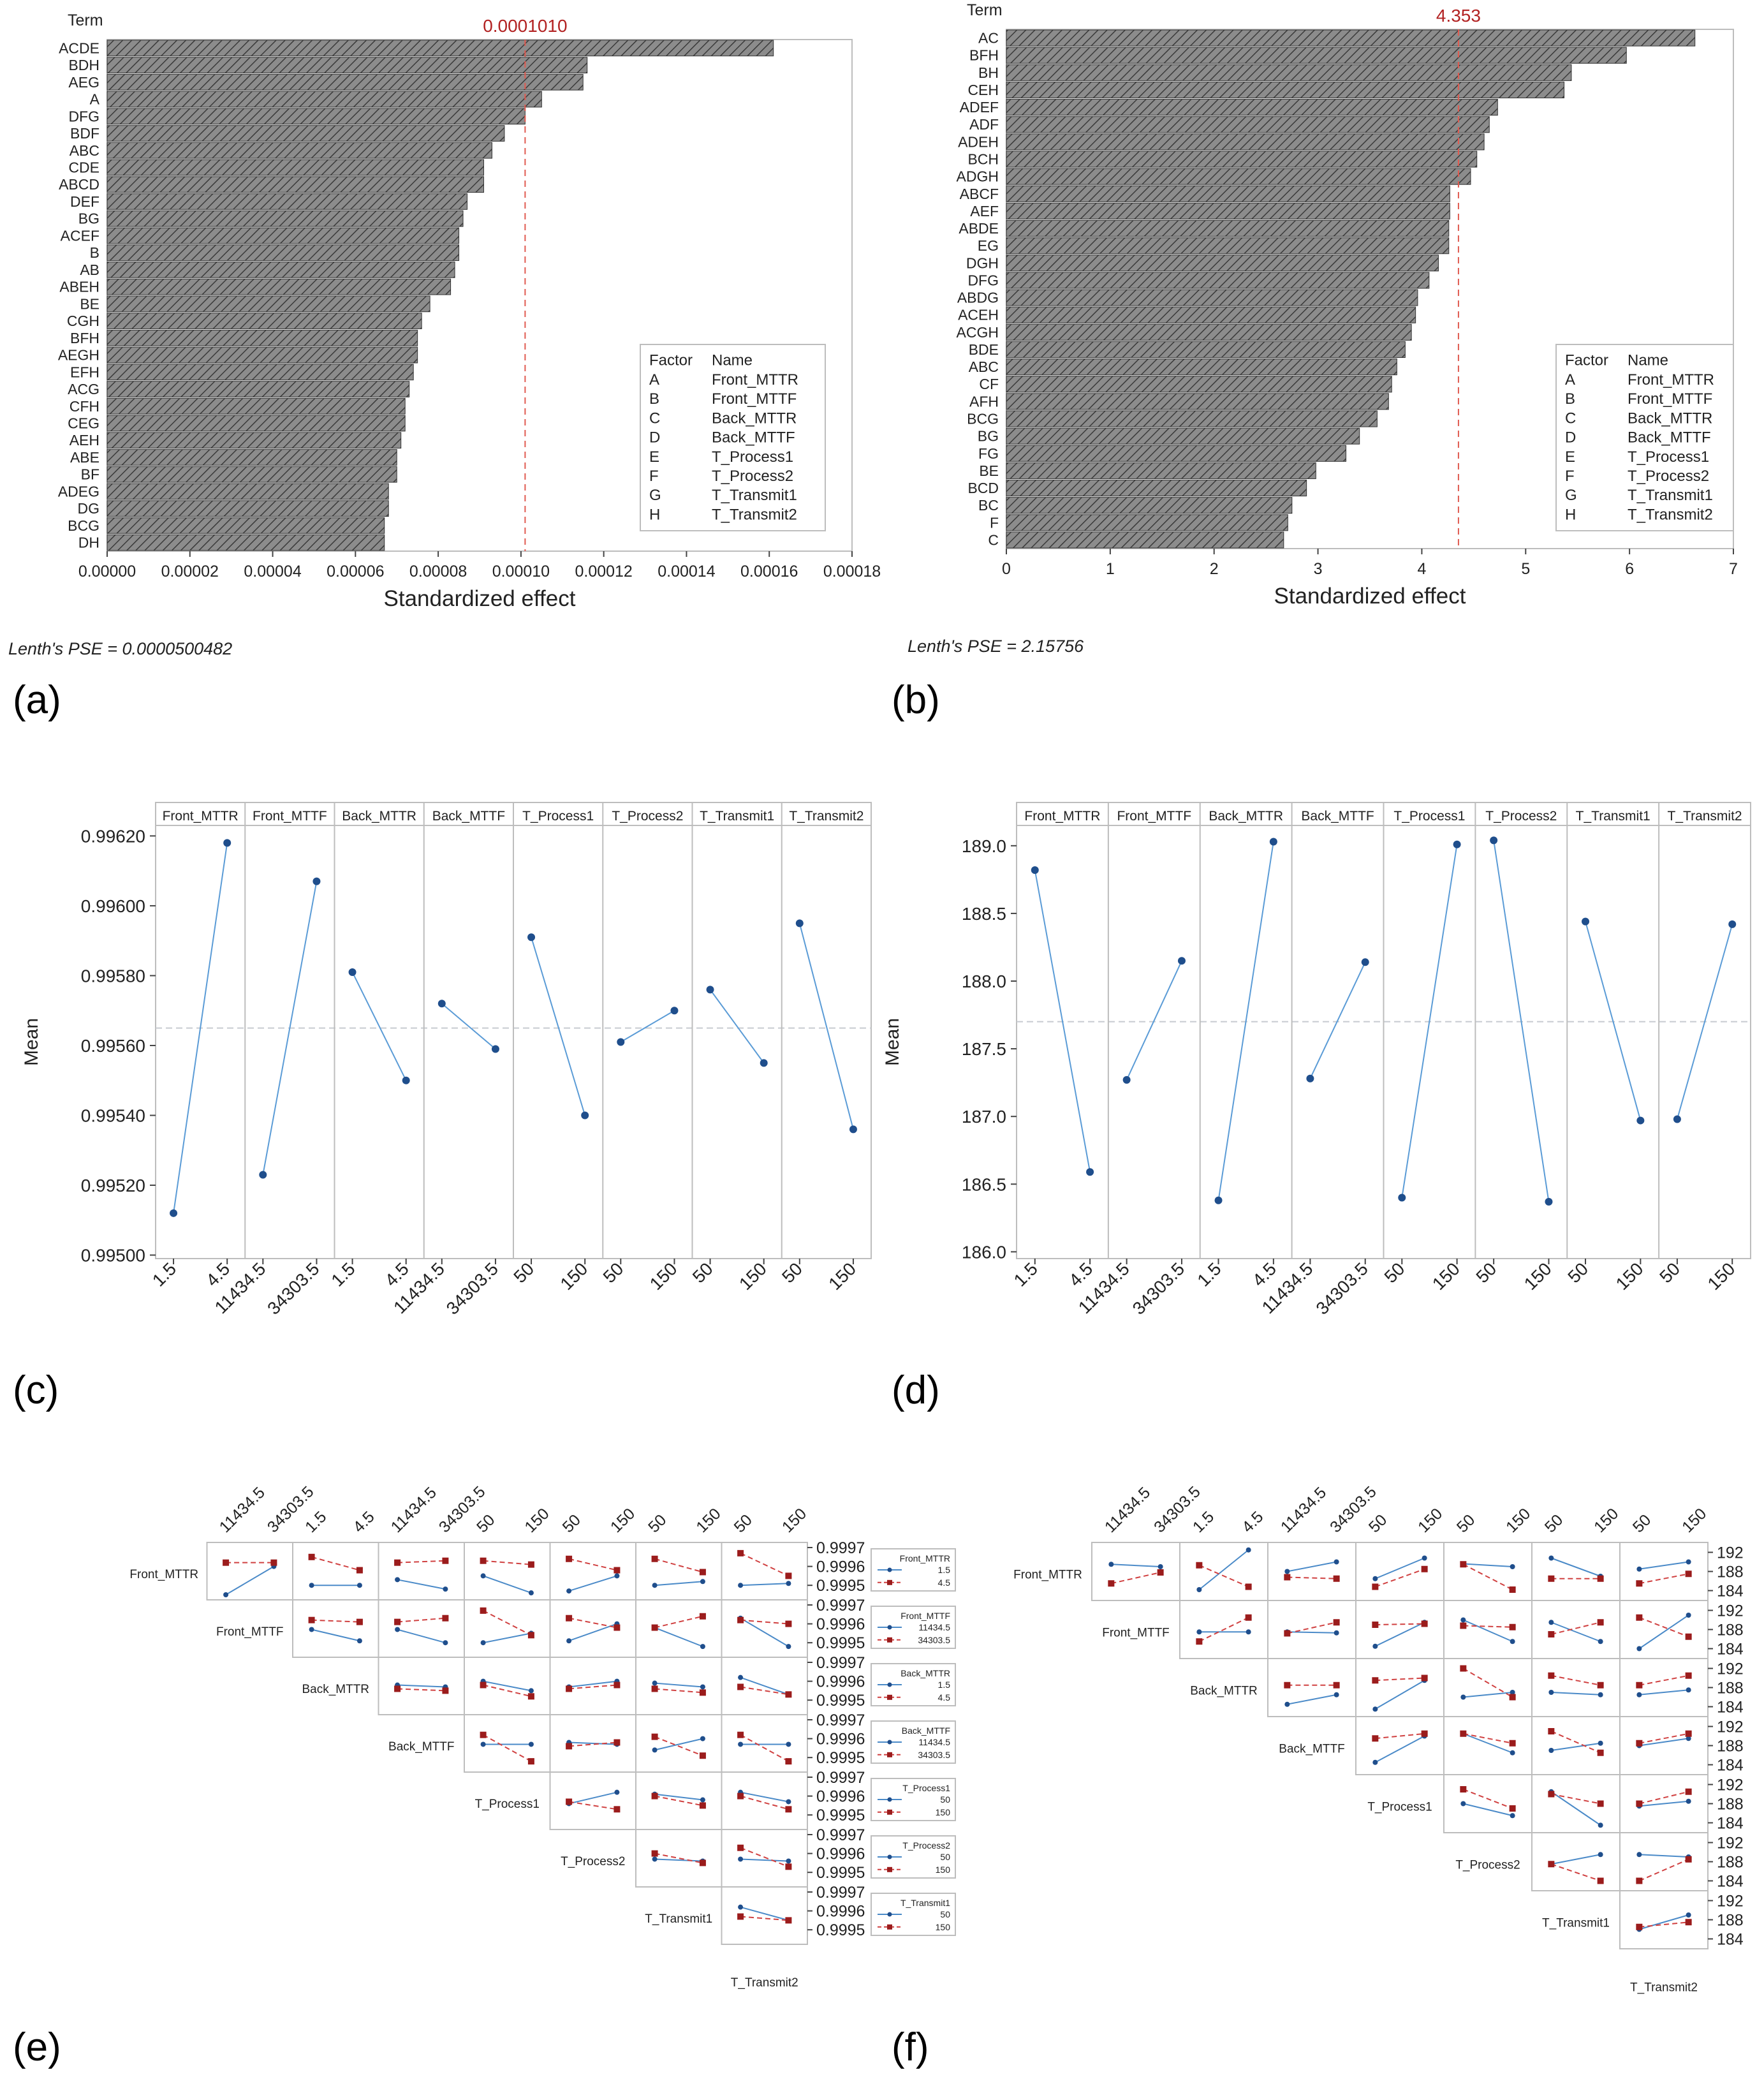  What do you see at coordinates (1136, 1632) in the screenshot?
I see `factor-label: Front_MTTF` at bounding box center [1136, 1632].